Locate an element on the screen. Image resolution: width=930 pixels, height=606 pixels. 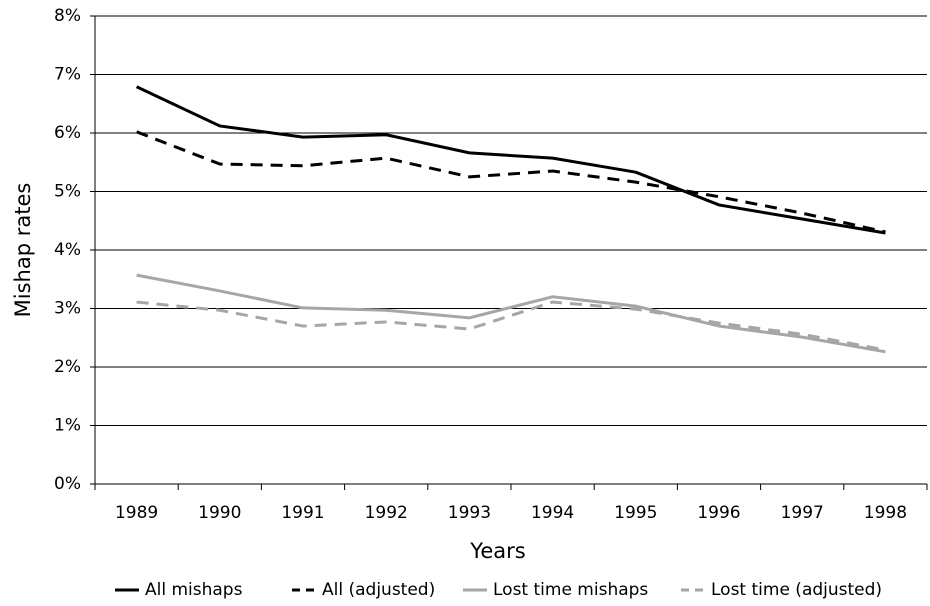
y-tick-label: 1% is located at coordinates (67, 426).